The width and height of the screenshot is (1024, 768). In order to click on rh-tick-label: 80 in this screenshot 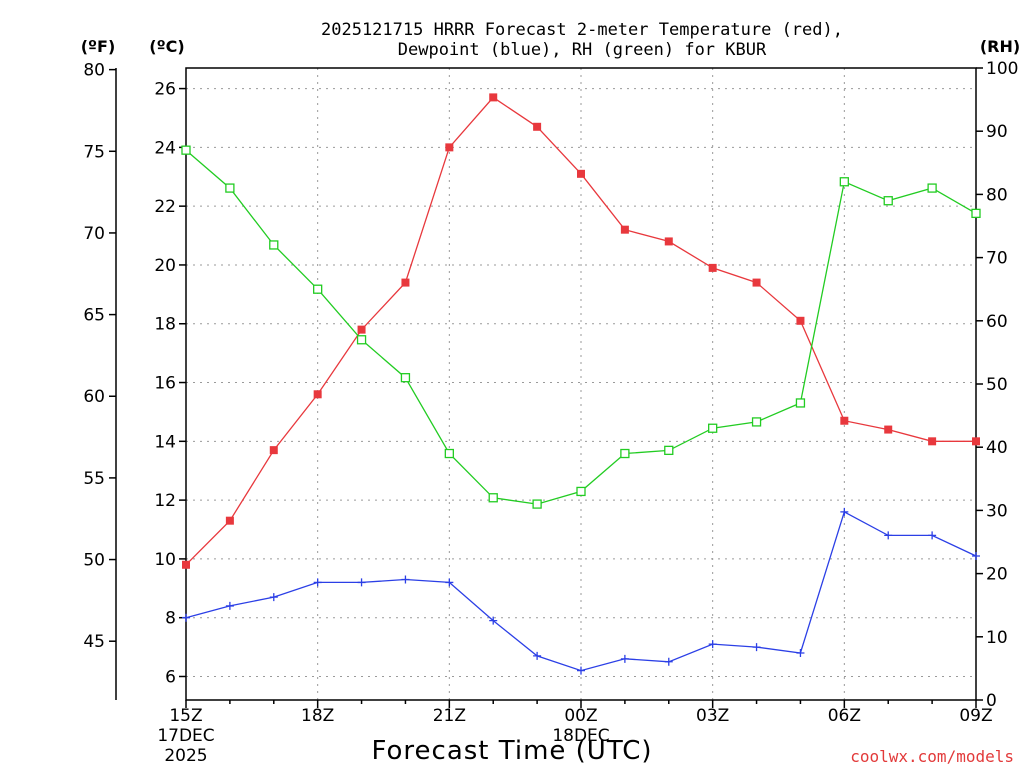, I will do `click(997, 195)`.